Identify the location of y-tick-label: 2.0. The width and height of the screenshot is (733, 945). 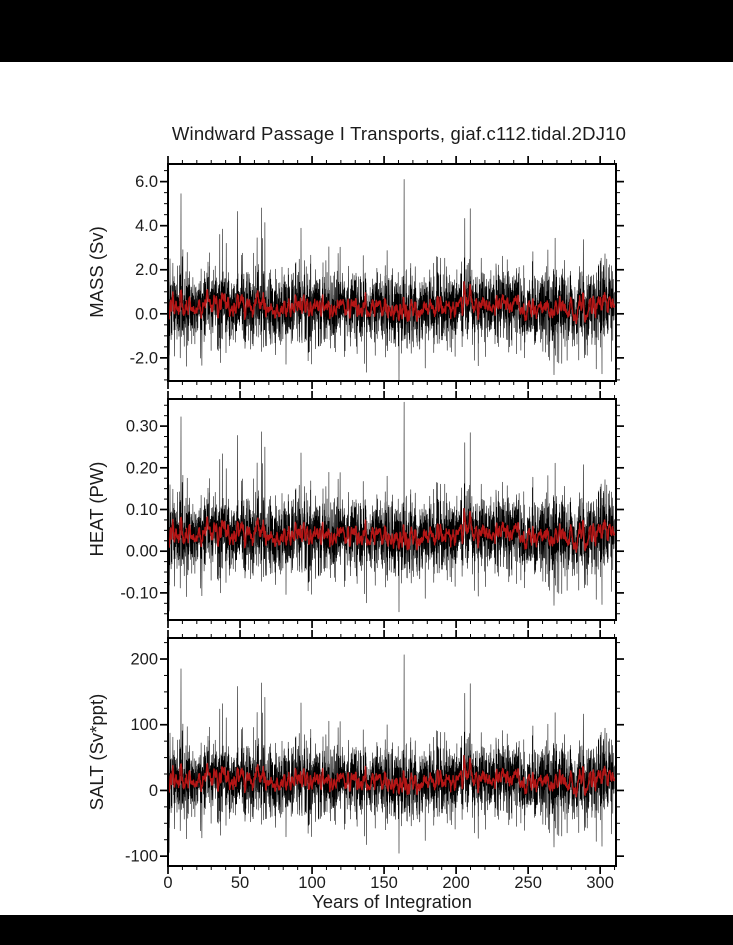
(146, 270).